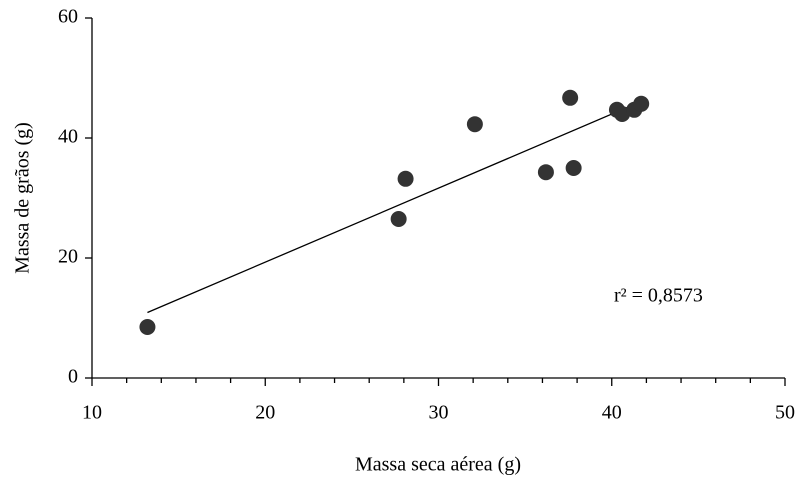 The height and width of the screenshot is (479, 797). Describe the element at coordinates (23, 198) in the screenshot. I see `y-axis-label: Massa de grãos (g)` at that location.